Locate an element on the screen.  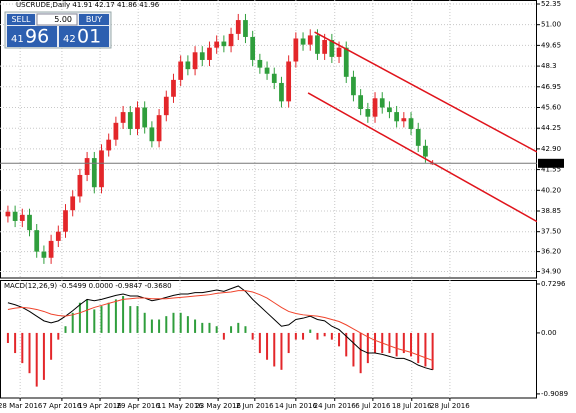
last-price-box is located at coordinates (551, 163).